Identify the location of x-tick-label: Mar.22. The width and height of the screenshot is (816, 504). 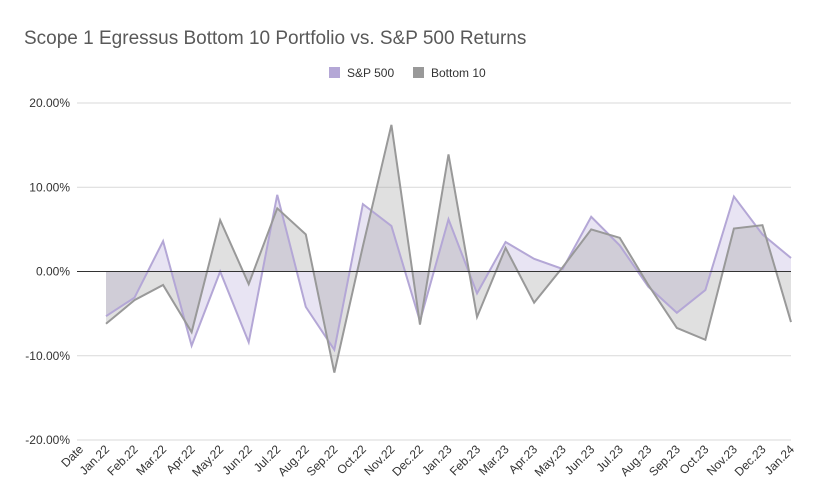
(151, 460).